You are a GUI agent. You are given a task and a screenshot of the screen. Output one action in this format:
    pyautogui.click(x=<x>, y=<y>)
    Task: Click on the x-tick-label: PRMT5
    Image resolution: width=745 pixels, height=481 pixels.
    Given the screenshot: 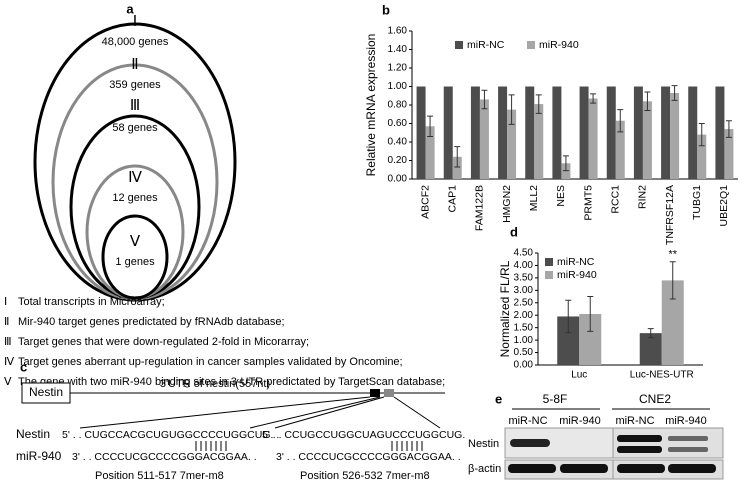 What is the action you would take?
    pyautogui.click(x=588, y=203)
    